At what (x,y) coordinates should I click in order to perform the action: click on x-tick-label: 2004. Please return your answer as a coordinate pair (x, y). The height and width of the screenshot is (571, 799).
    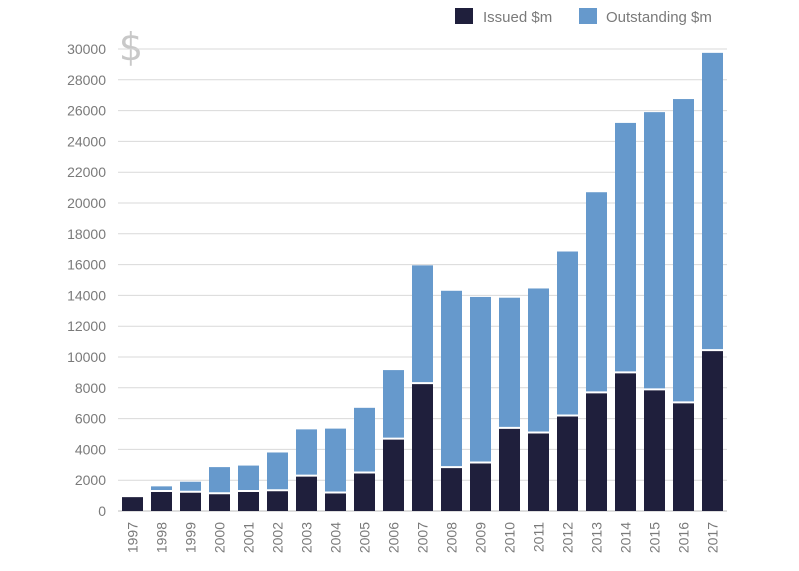
    Looking at the image, I should click on (336, 537).